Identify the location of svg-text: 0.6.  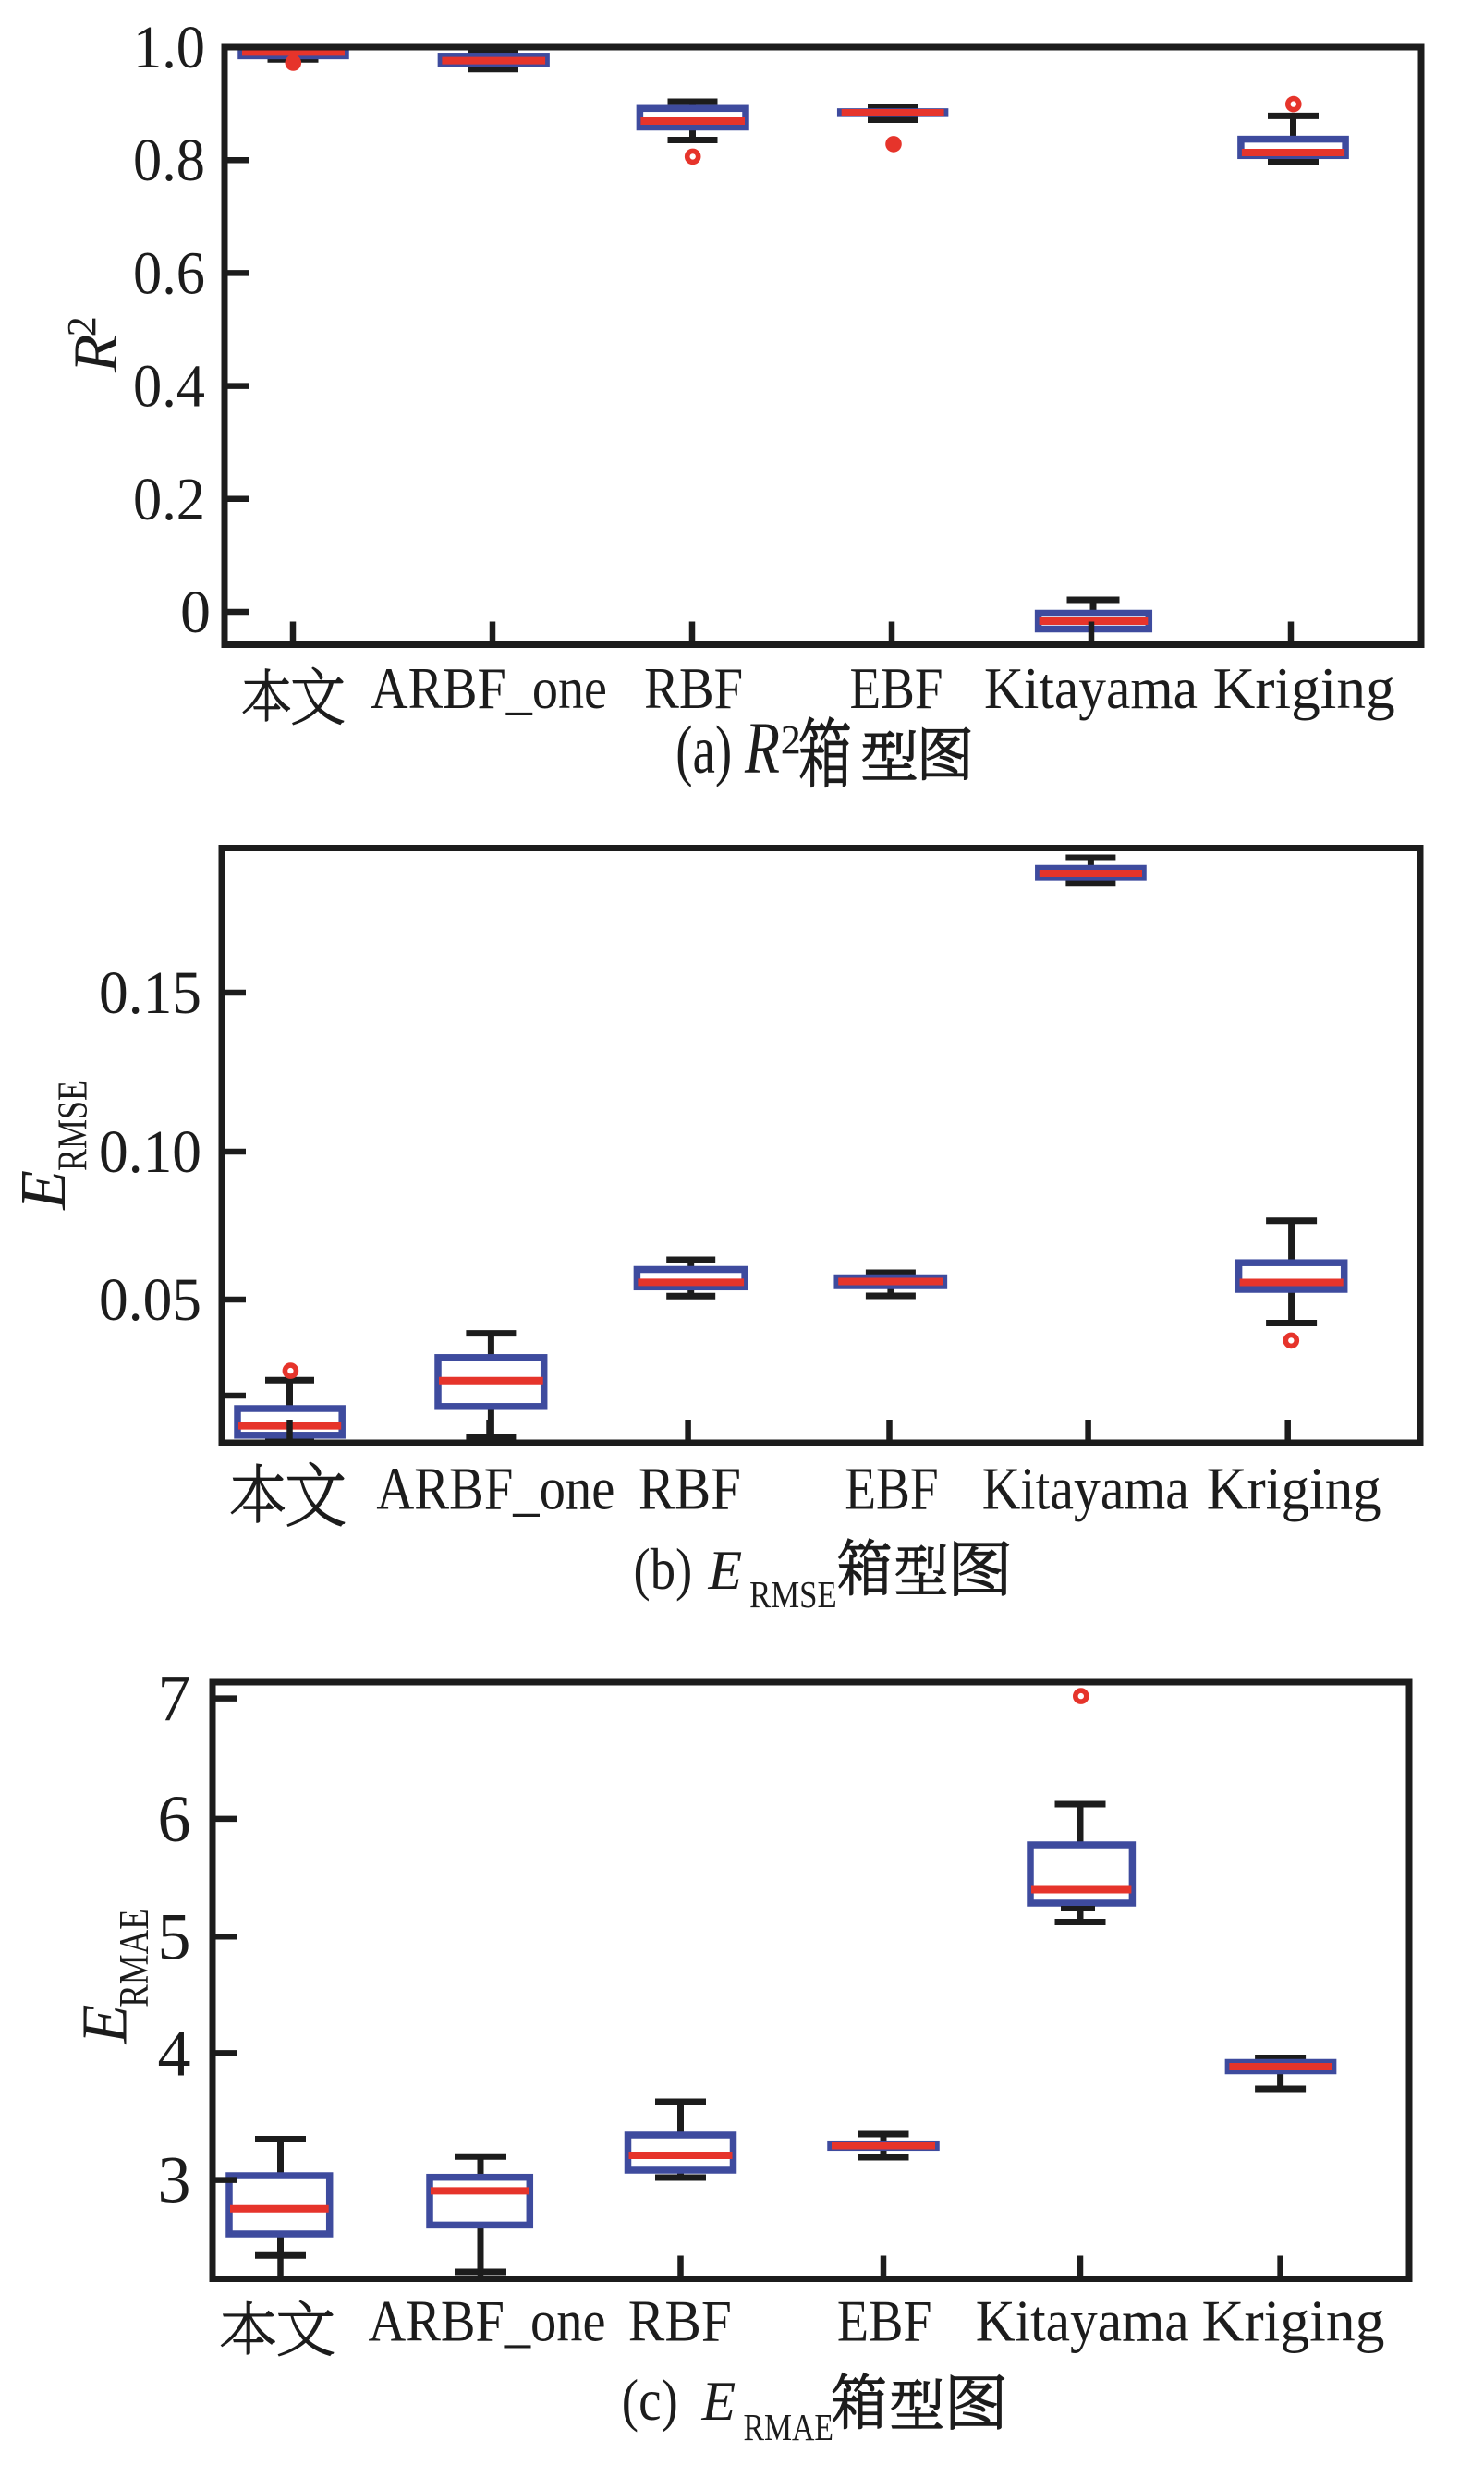
(169, 273).